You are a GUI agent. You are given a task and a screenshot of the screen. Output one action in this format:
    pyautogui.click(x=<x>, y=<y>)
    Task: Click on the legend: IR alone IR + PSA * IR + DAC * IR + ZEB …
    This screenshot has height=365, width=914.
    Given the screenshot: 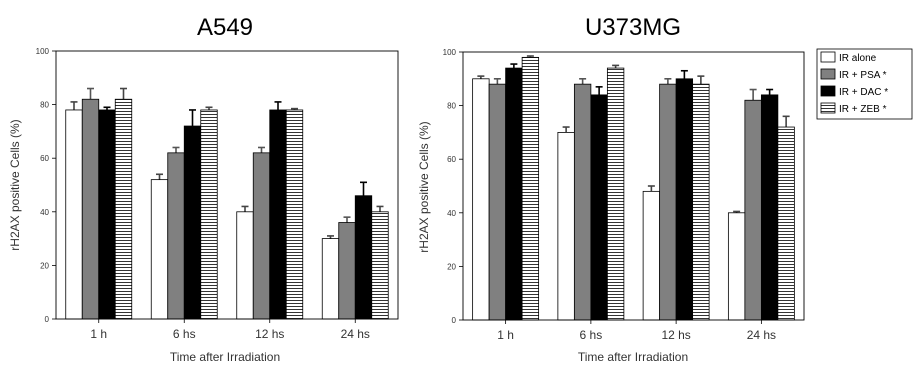 What is the action you would take?
    pyautogui.click(x=864, y=84)
    